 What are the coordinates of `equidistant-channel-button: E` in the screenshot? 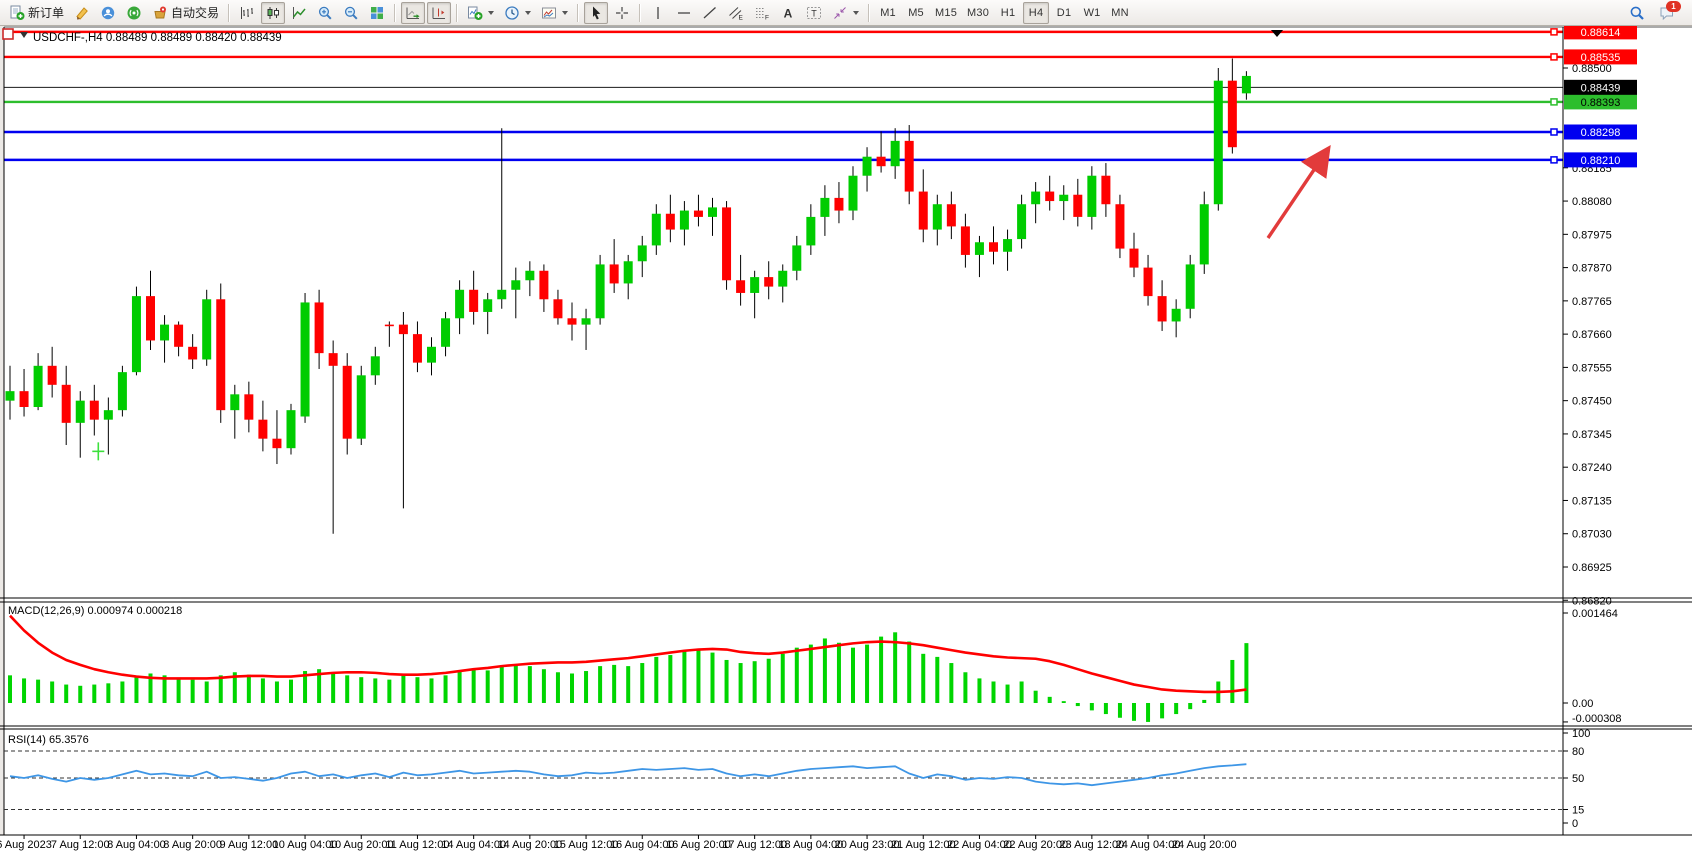 It's located at (736, 13).